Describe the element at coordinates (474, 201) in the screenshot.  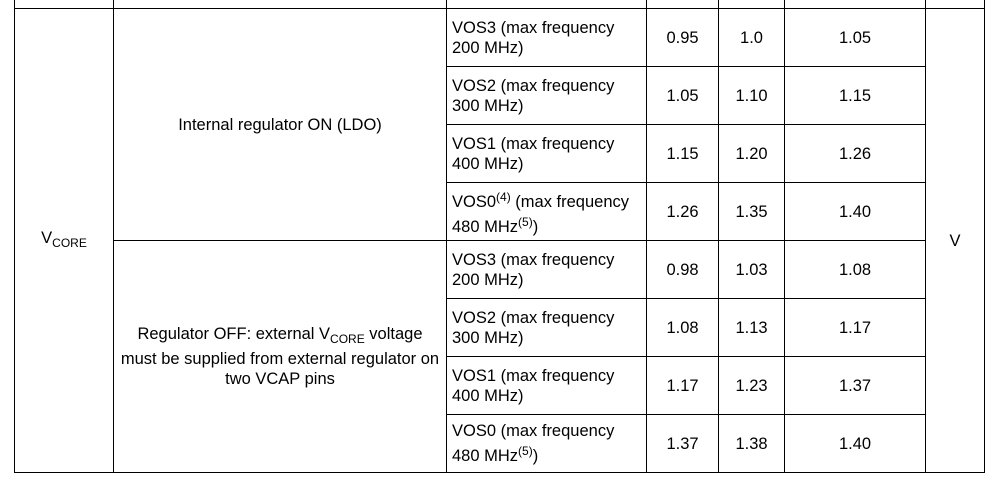
I see `text: VOS0` at that location.